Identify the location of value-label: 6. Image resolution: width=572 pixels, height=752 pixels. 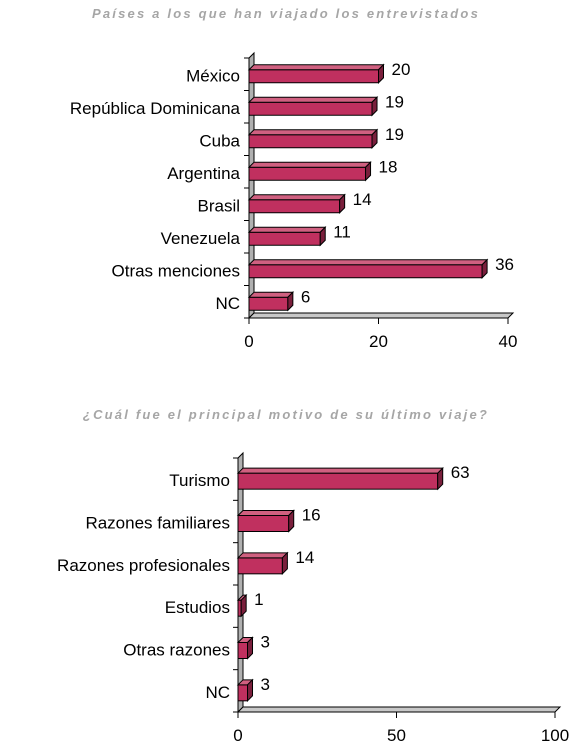
(305, 296).